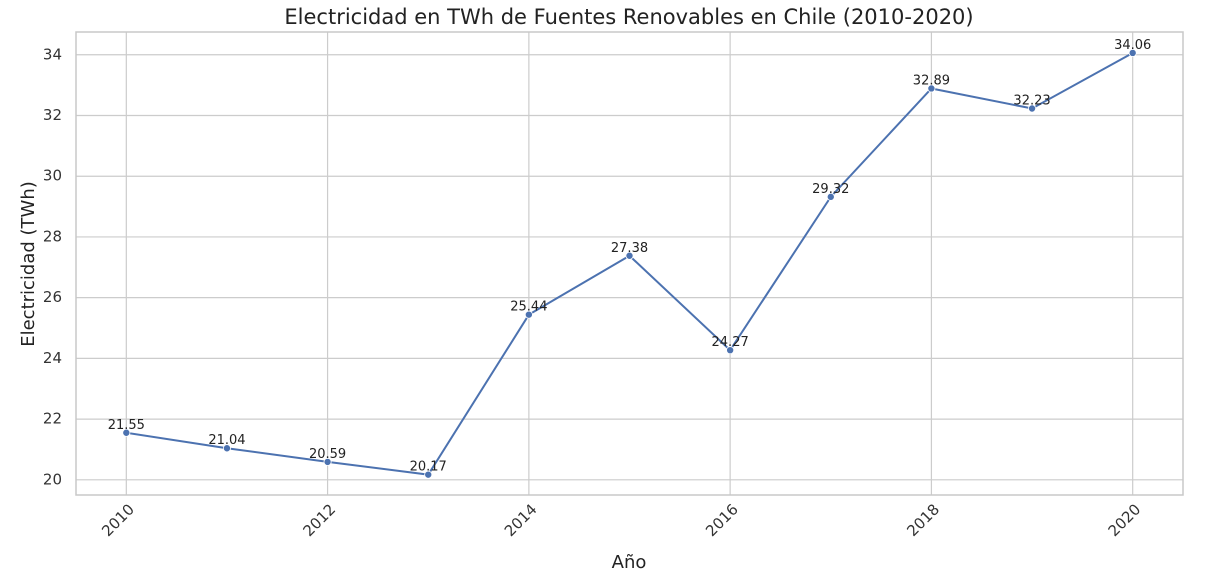 This screenshot has width=1222, height=582. Describe the element at coordinates (621, 520) in the screenshot. I see `x-axis-ticks: 2010 2012 2014 2016 2018 2020` at that location.